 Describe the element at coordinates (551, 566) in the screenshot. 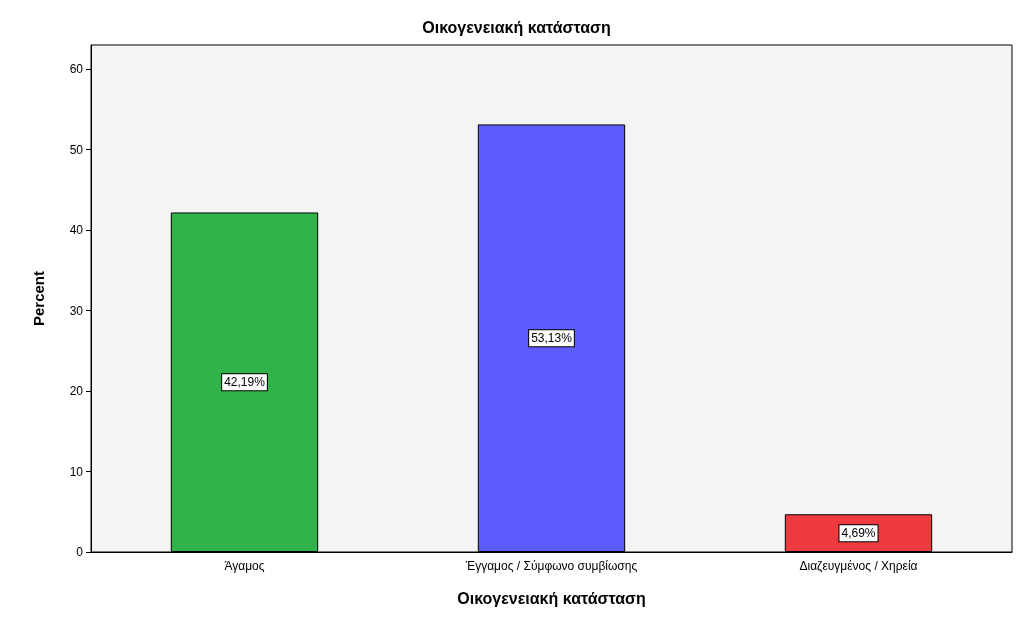

I see `x-tick-label: Έγγαμος / Σύμφωνο συμβίωσης` at that location.